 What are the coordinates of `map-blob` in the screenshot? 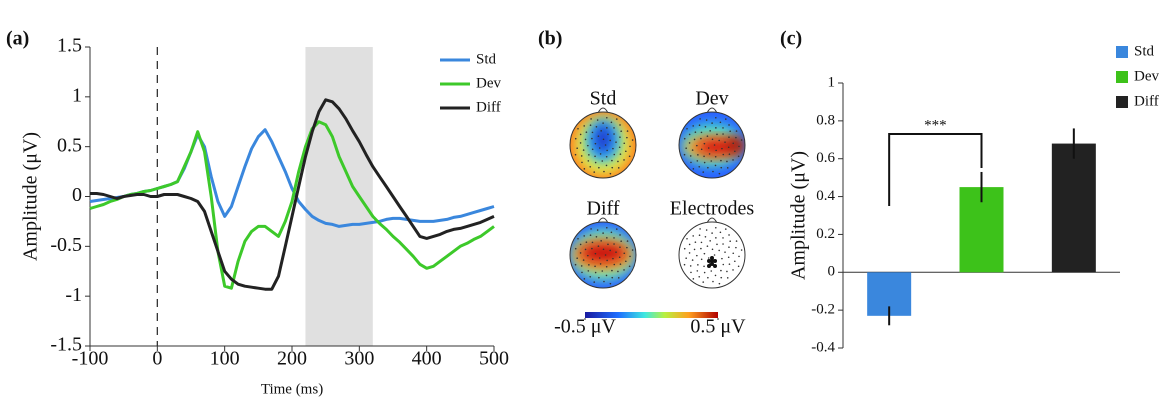 It's located at (736, 145).